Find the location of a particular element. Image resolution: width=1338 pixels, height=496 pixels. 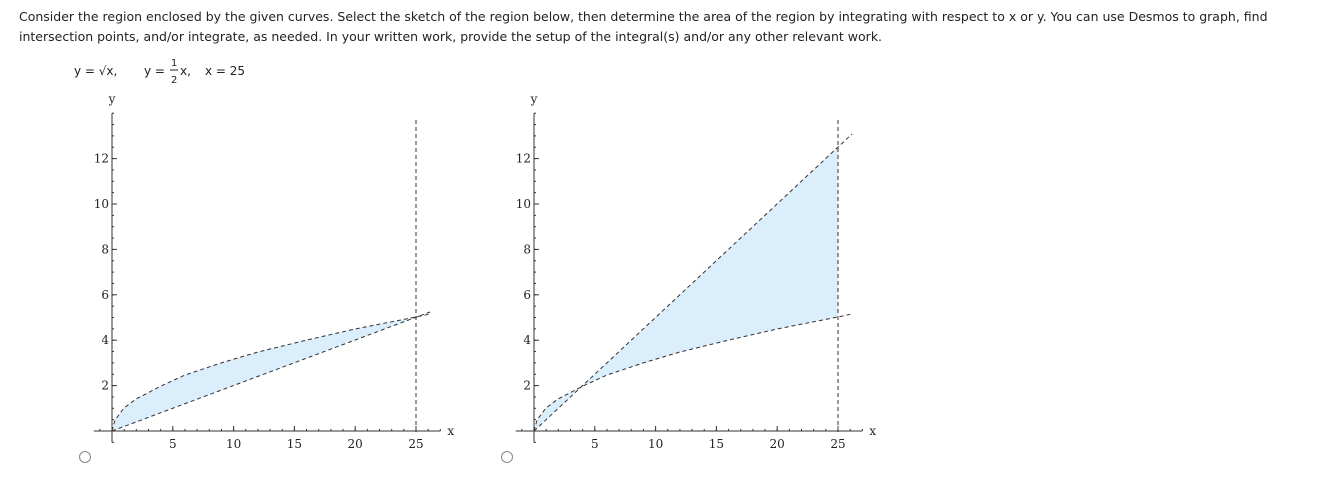

fraction-num: 1 is located at coordinates (174, 63).